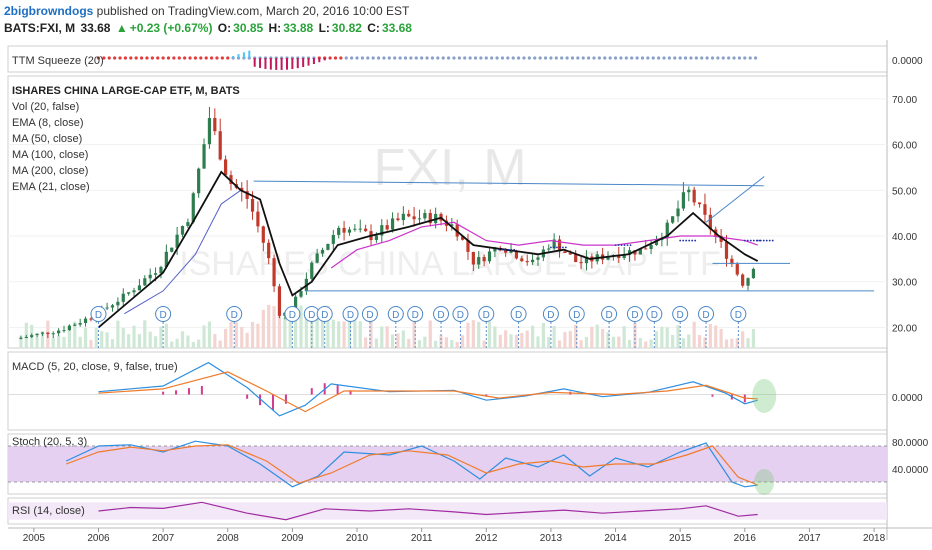  Describe the element at coordinates (447, 511) in the screenshot. I see `rsi-pane` at that location.